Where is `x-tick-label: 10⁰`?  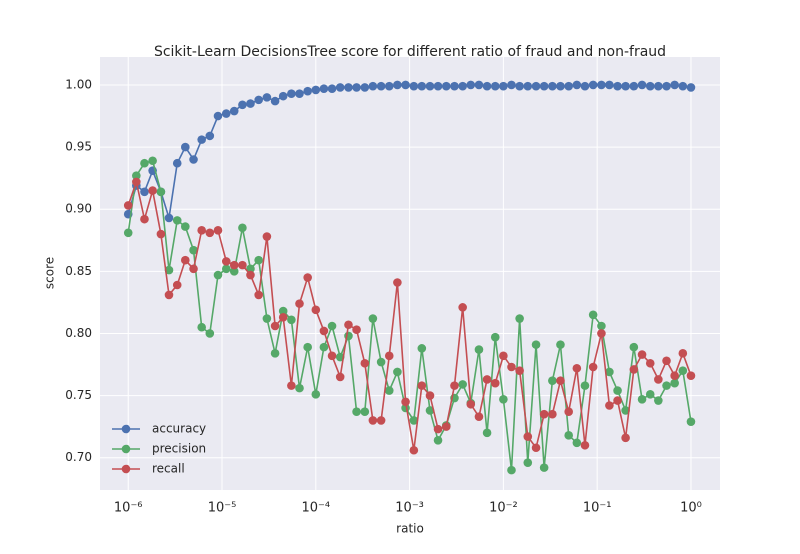
x-tick-label: 10⁰ is located at coordinates (691, 508).